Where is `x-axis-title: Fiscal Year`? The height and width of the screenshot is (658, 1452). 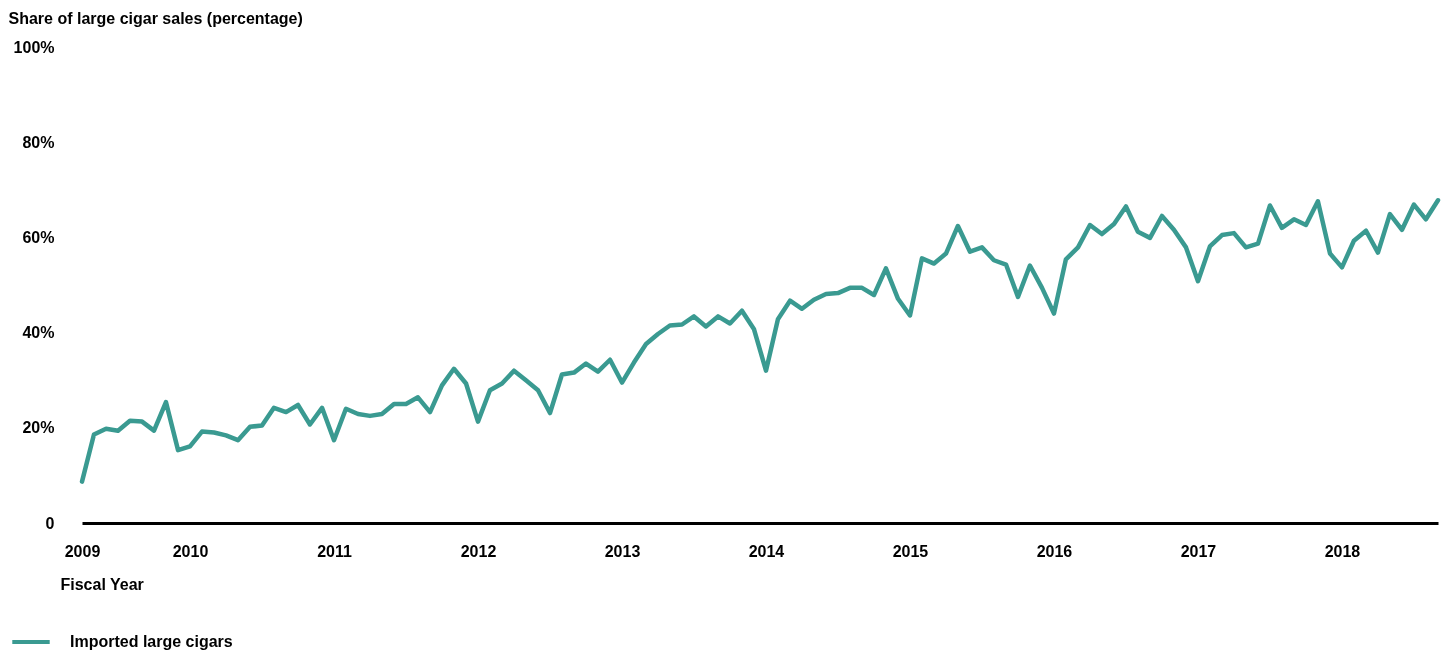
x-axis-title: Fiscal Year is located at coordinates (102, 584).